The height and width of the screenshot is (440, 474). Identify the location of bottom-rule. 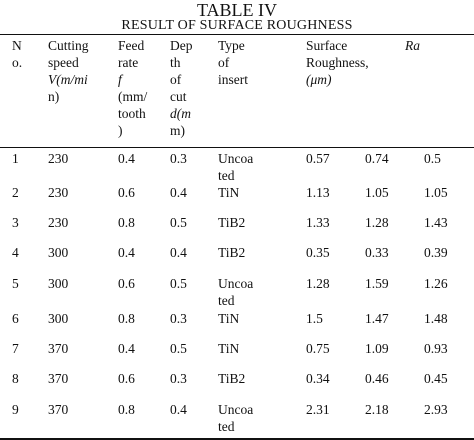
(237, 439).